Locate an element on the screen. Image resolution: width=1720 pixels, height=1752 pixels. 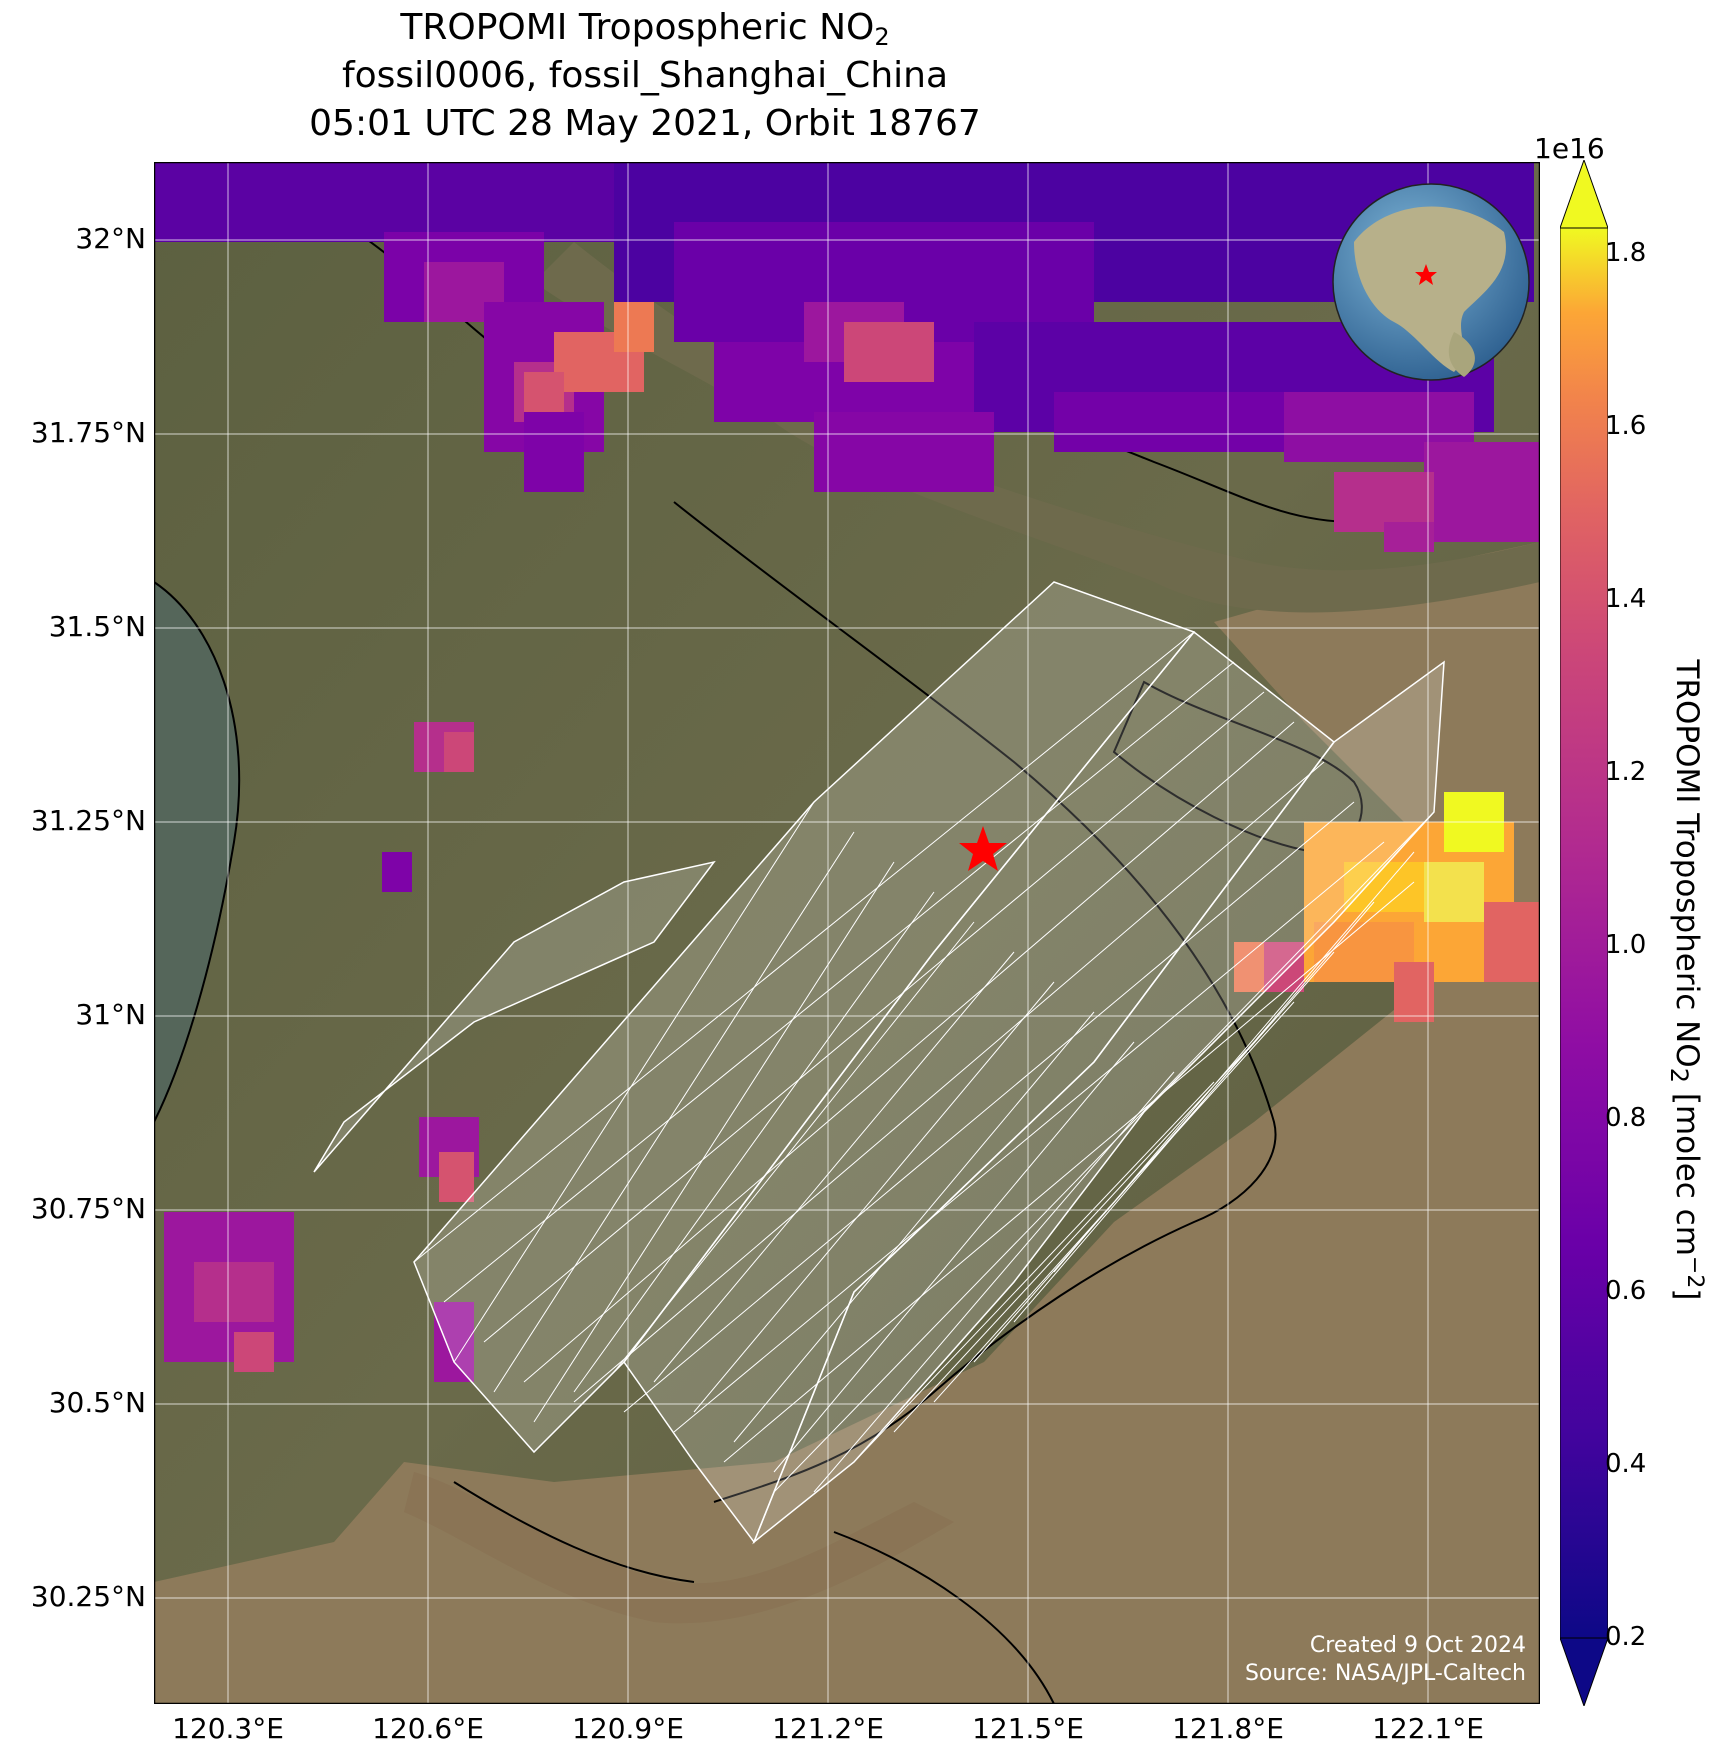
colorbar is located at coordinates (1584, 933).